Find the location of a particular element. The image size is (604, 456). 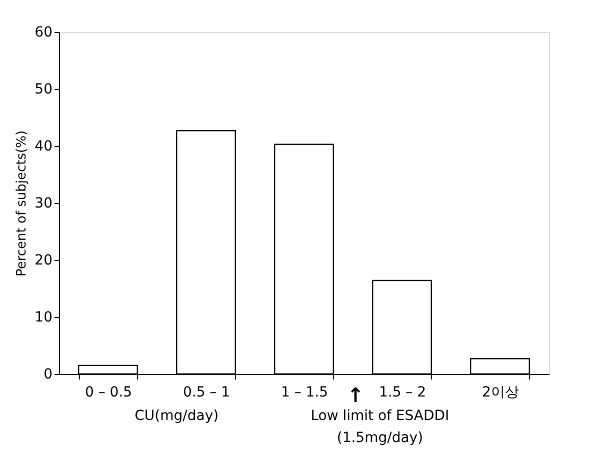

y-tick-label: 60 is located at coordinates (43, 32).